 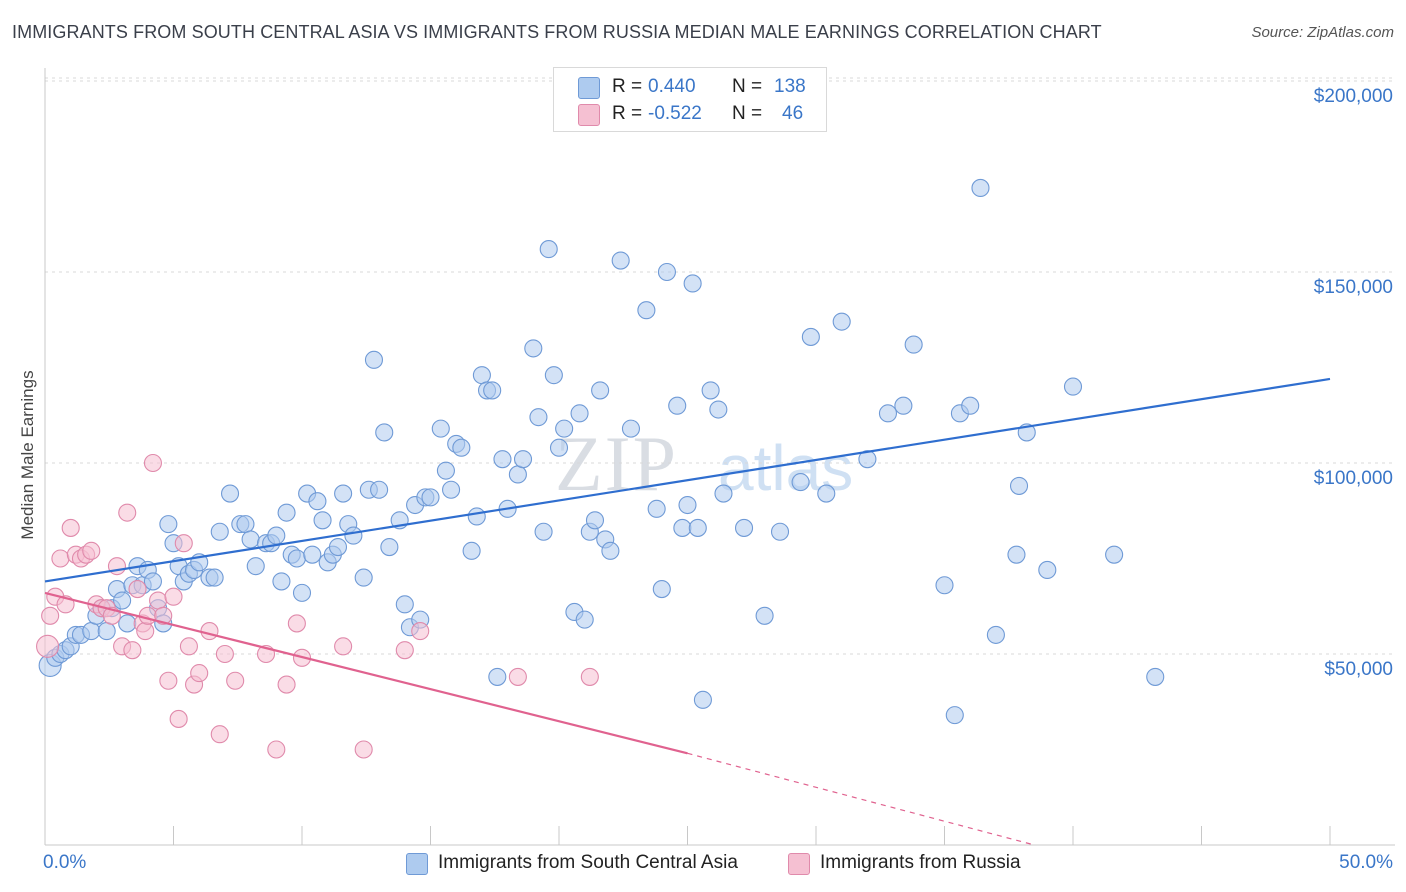 What do you see at coordinates (793, 113) in the screenshot?
I see `legend-n-value: 46` at bounding box center [793, 113].